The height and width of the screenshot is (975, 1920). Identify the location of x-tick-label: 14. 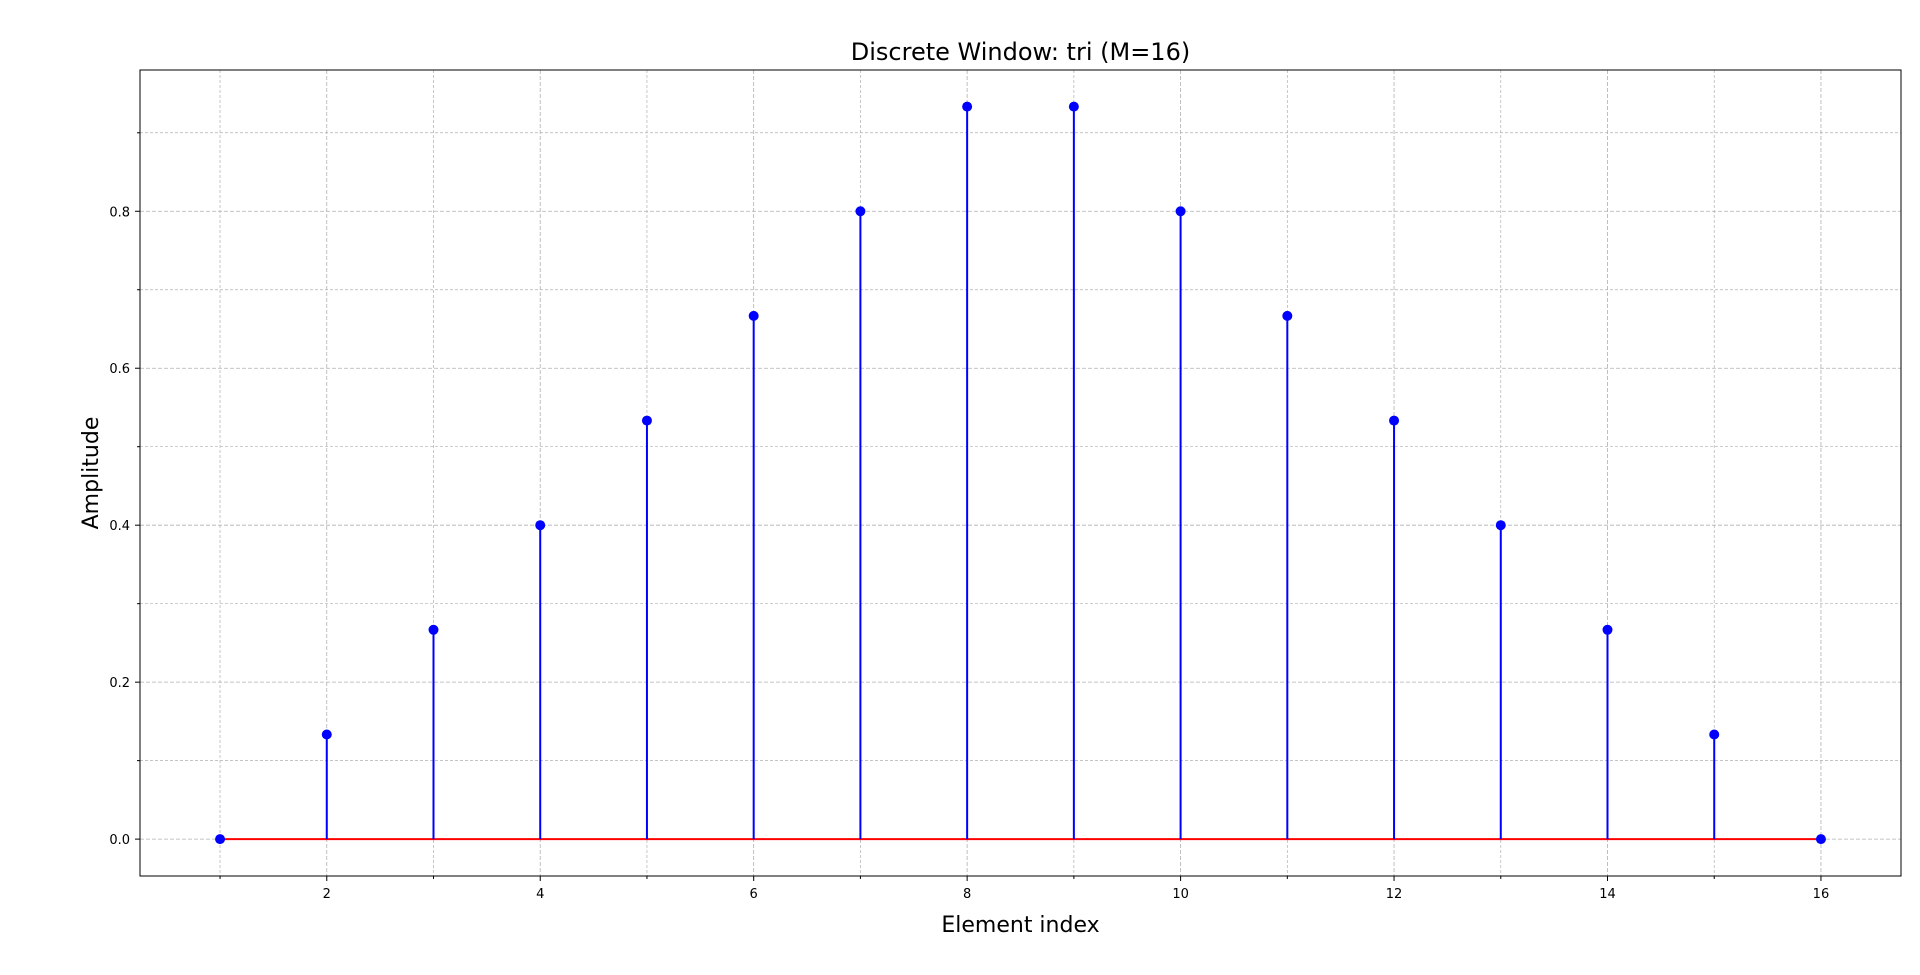
(1607, 894).